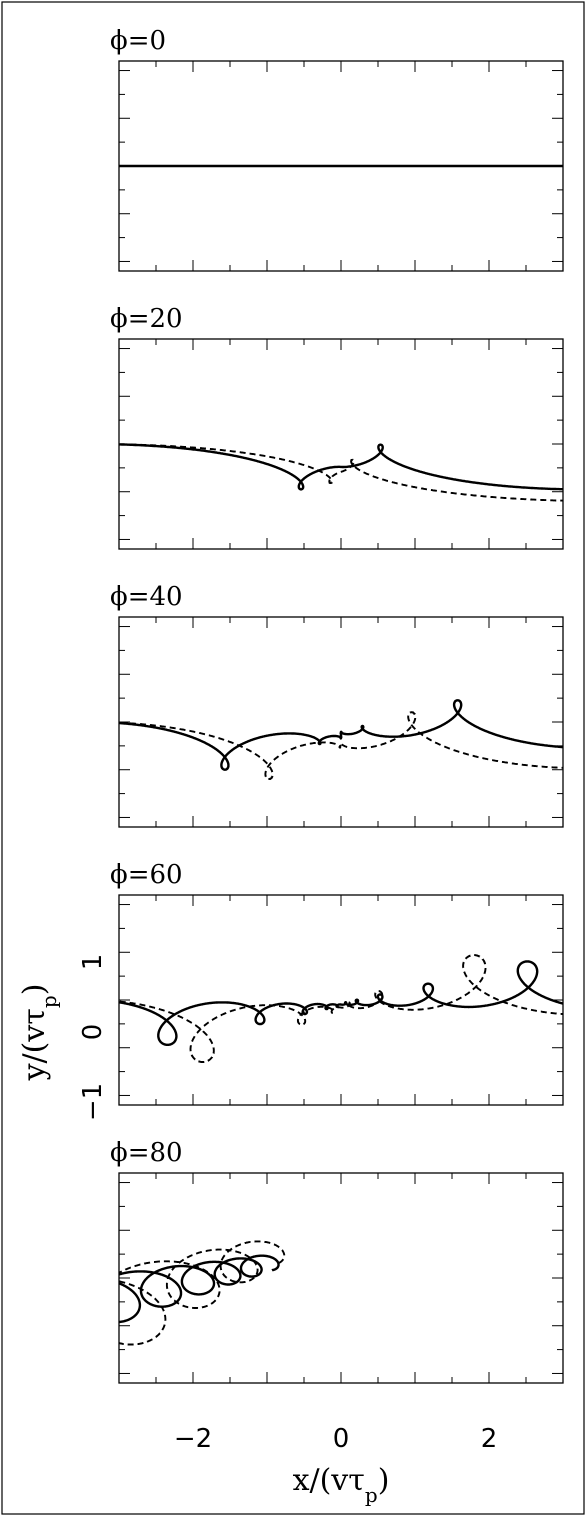  What do you see at coordinates (93, 962) in the screenshot?
I see `y-tick-label: 1` at bounding box center [93, 962].